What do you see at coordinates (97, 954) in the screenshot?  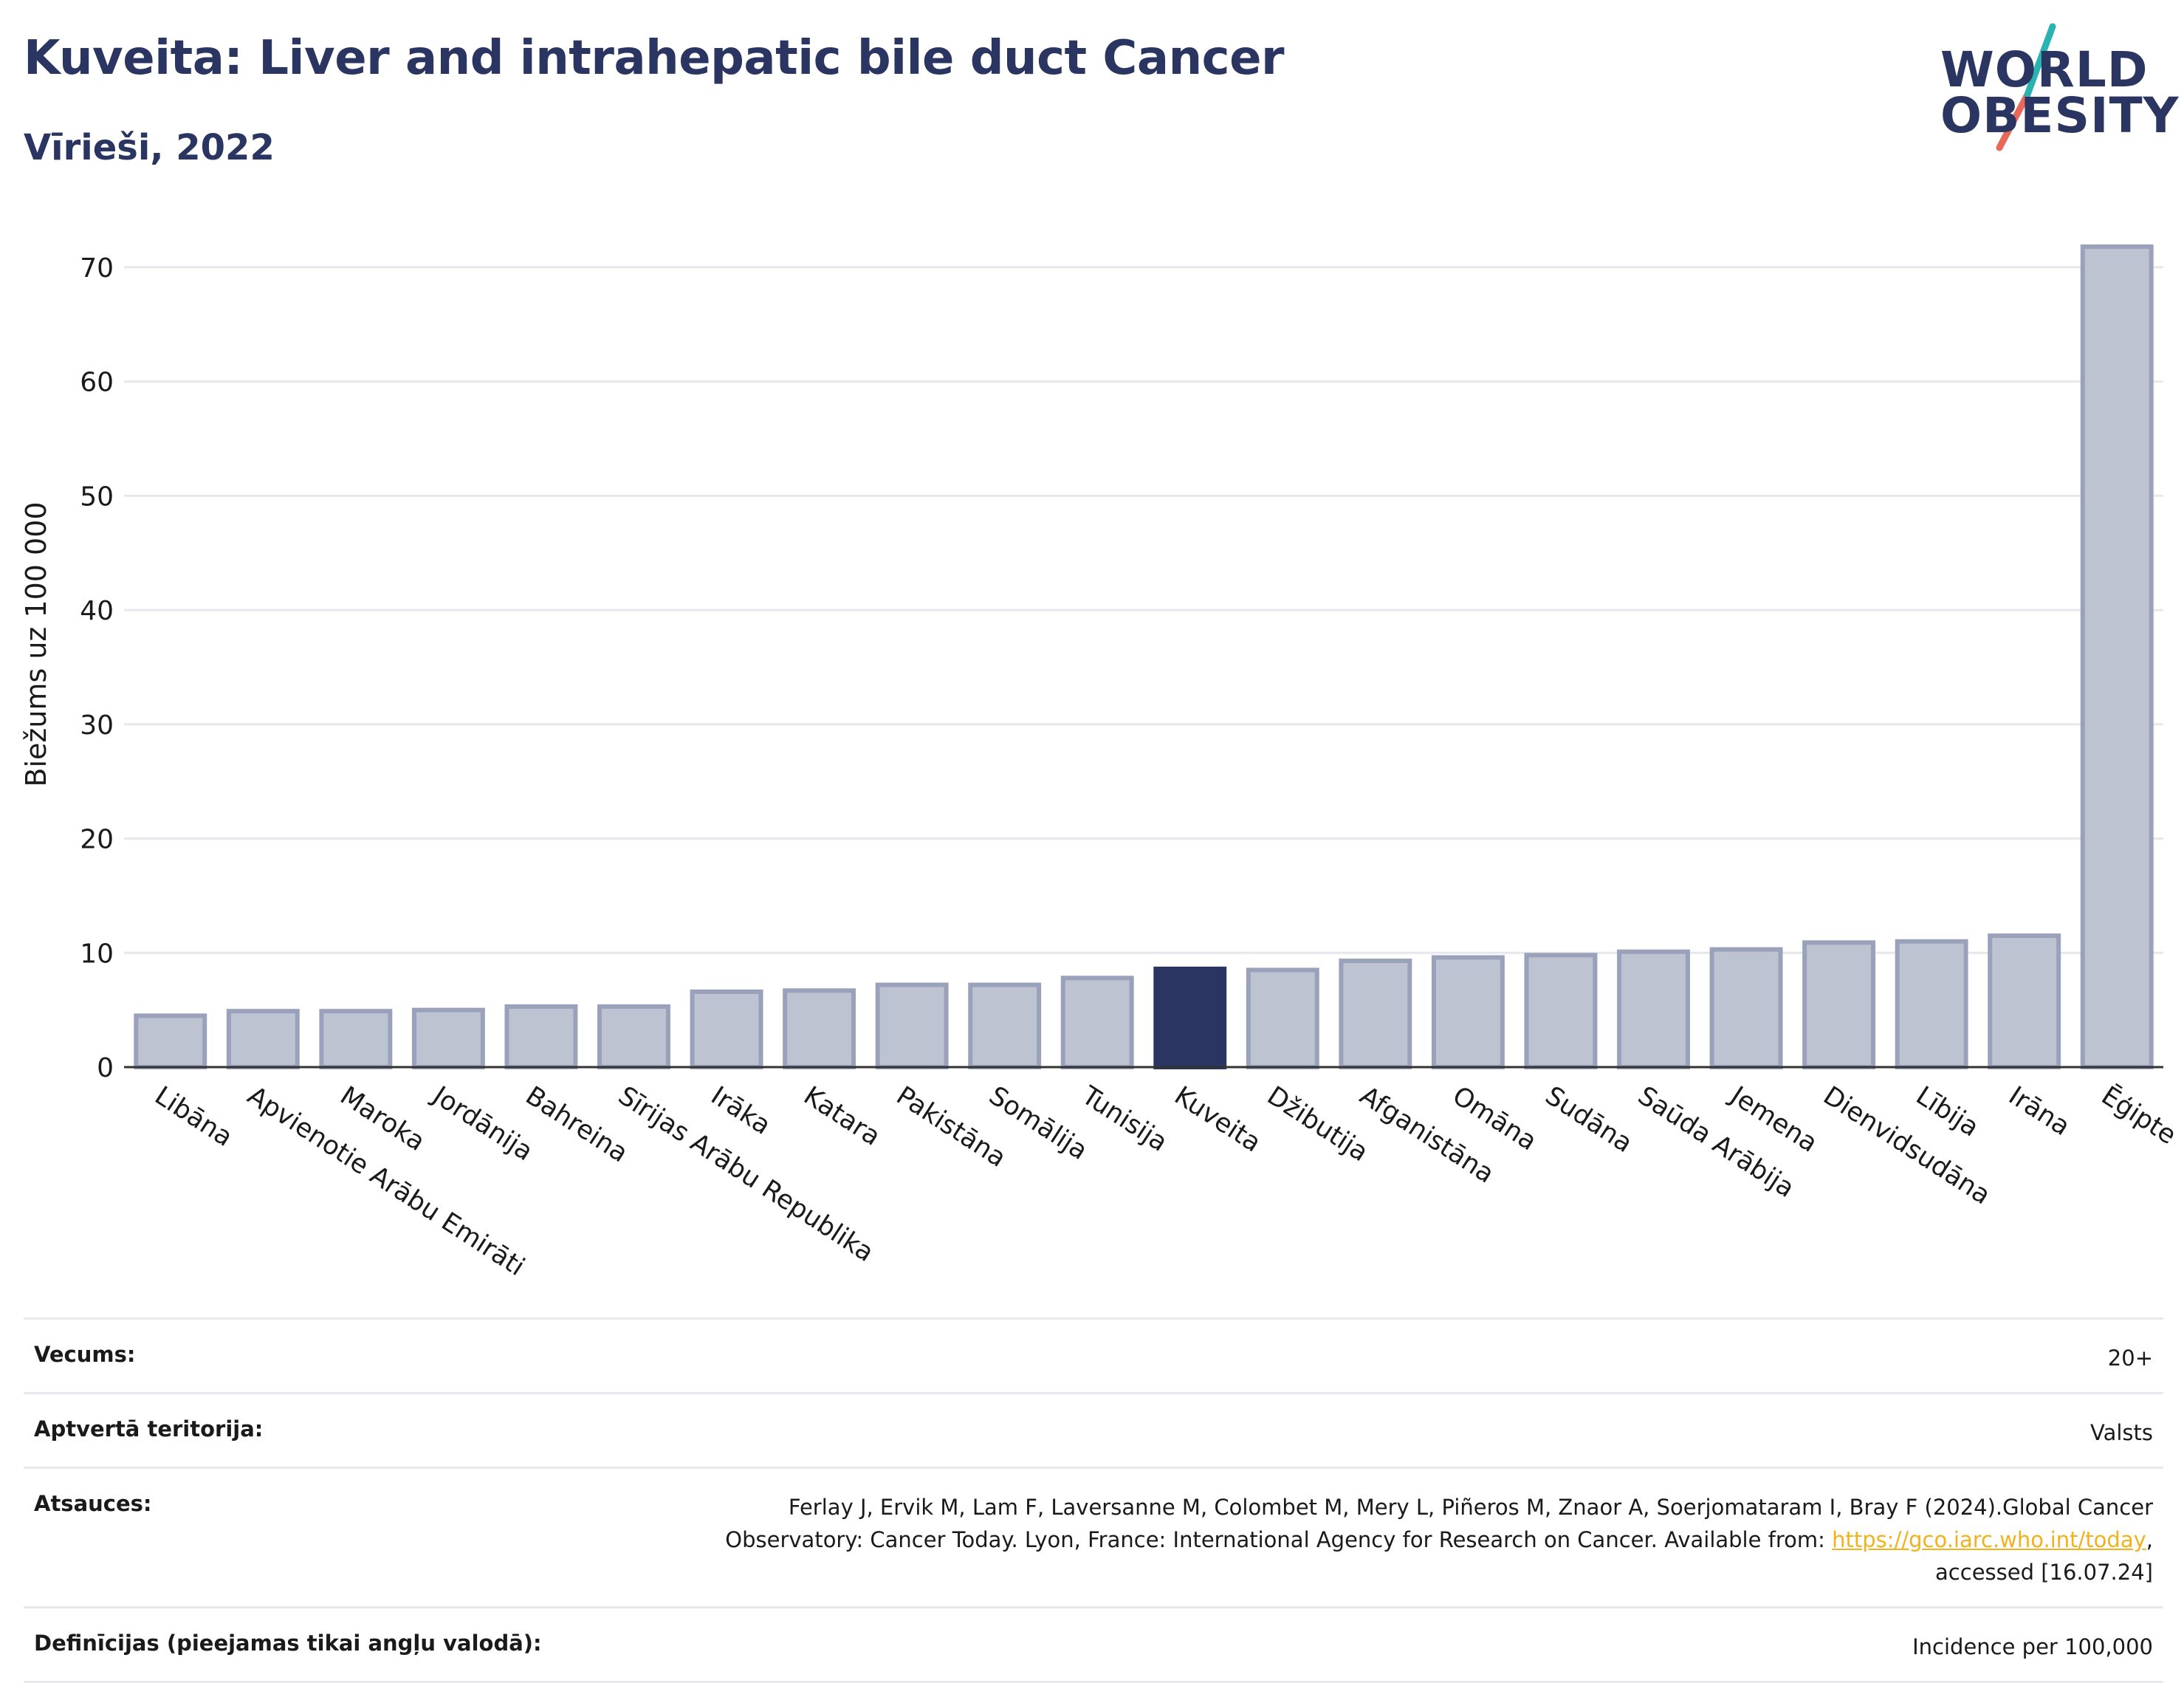 I see `y-tick-label: 10` at bounding box center [97, 954].